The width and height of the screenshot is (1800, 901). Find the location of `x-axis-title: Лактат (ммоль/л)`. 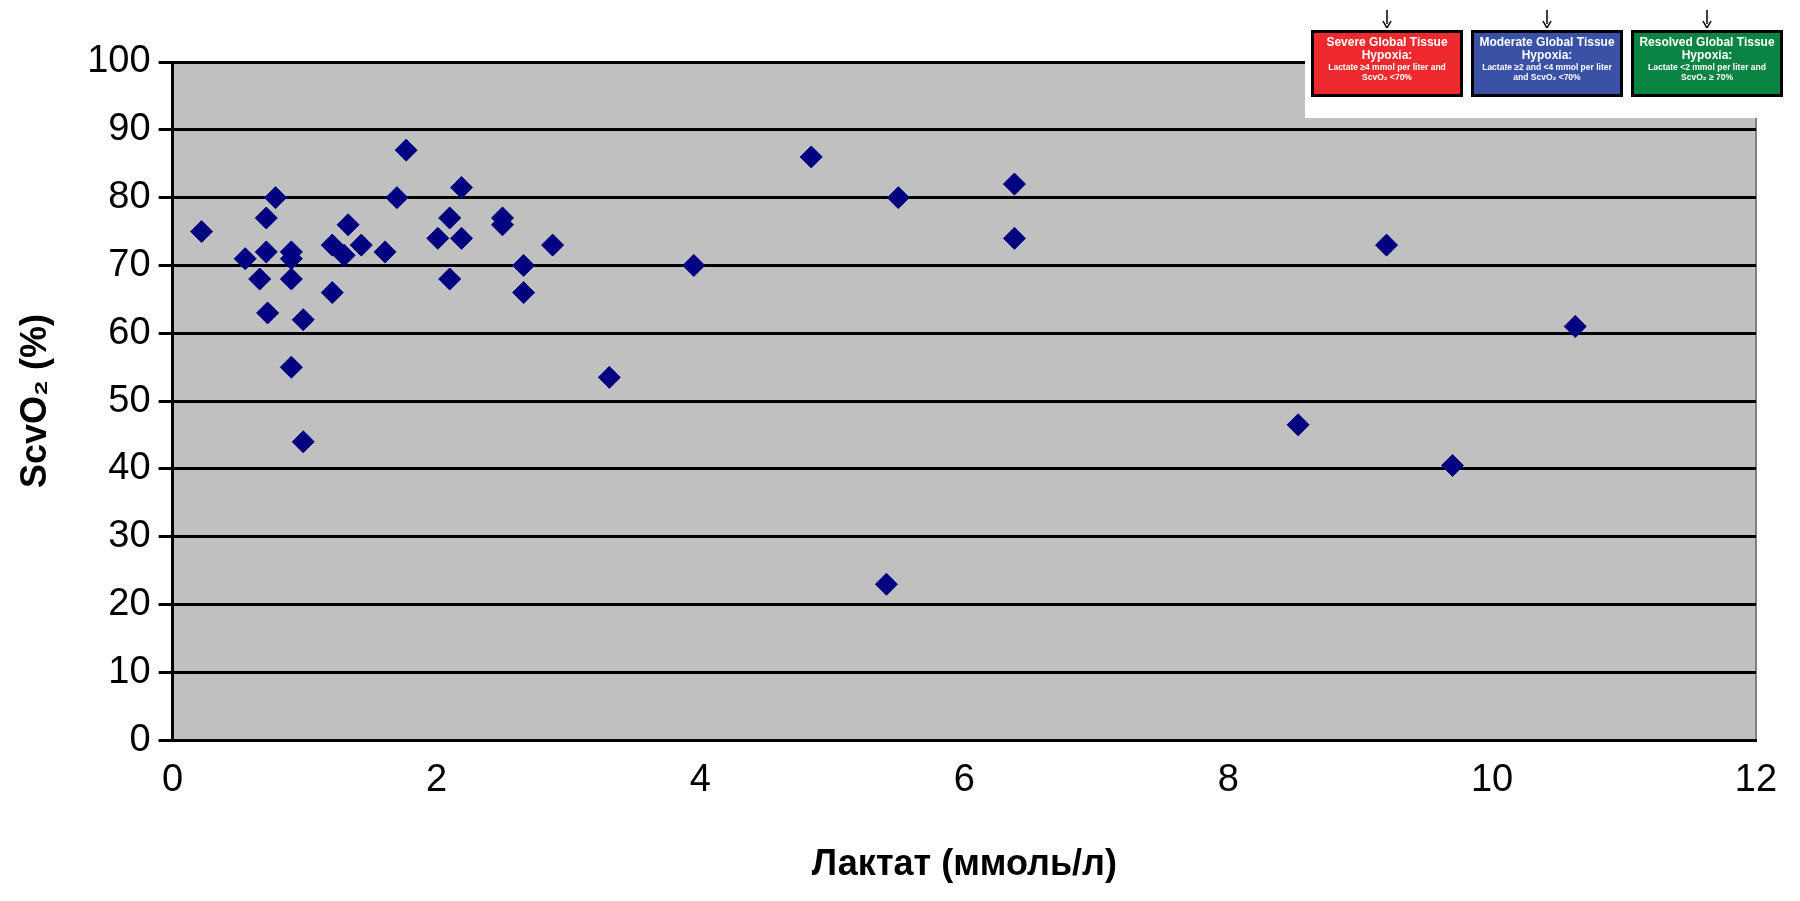

x-axis-title: Лактат (ммоль/л) is located at coordinates (964, 863).